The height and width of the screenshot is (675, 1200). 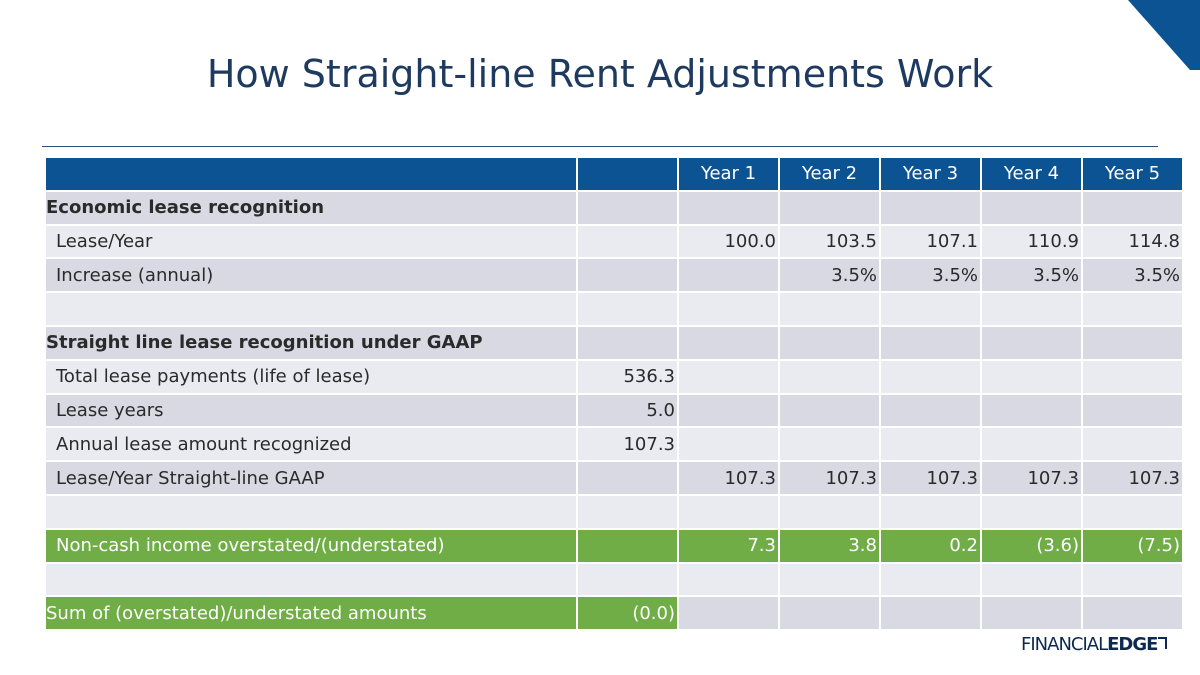 What do you see at coordinates (311, 275) in the screenshot?
I see `row-label: Increase (annual)` at bounding box center [311, 275].